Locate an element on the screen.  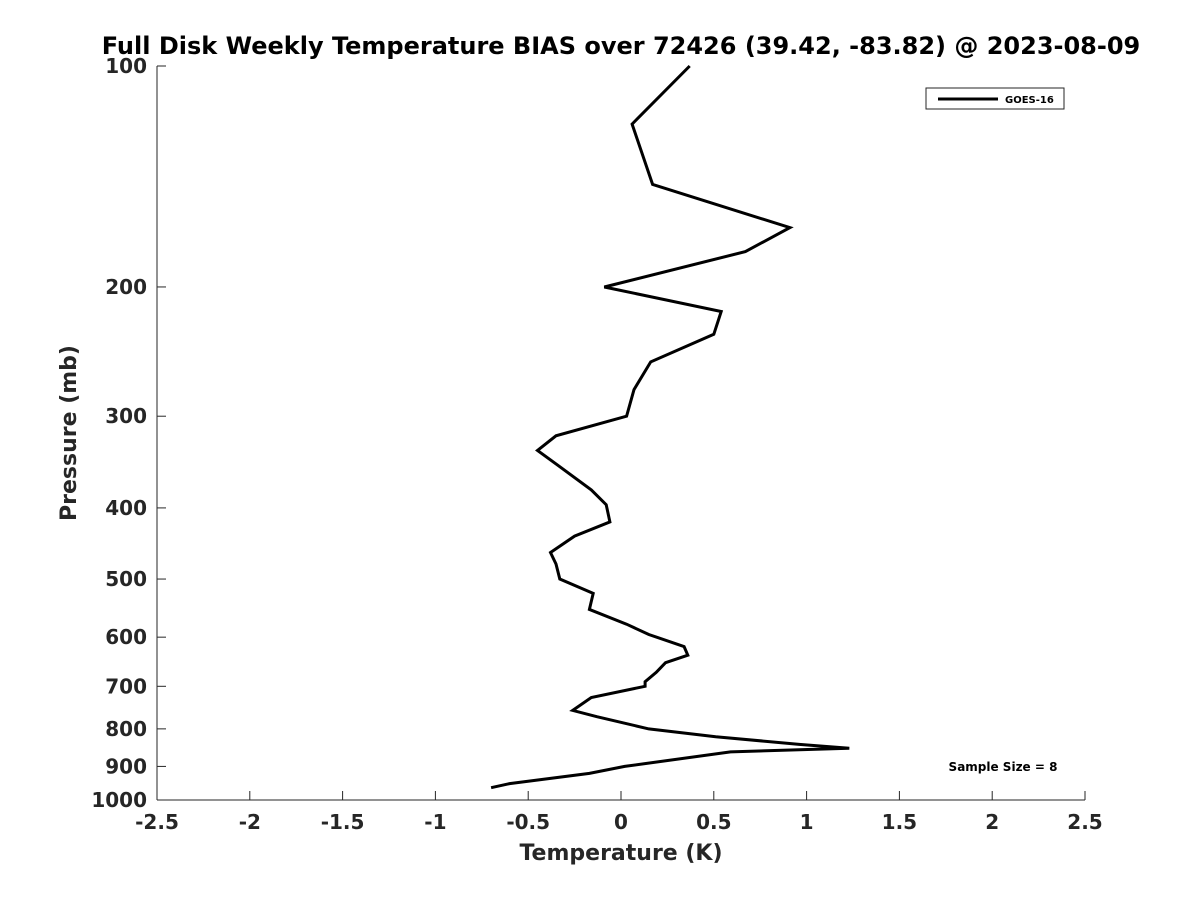
y-tick-label: 900 is located at coordinates (126, 766).